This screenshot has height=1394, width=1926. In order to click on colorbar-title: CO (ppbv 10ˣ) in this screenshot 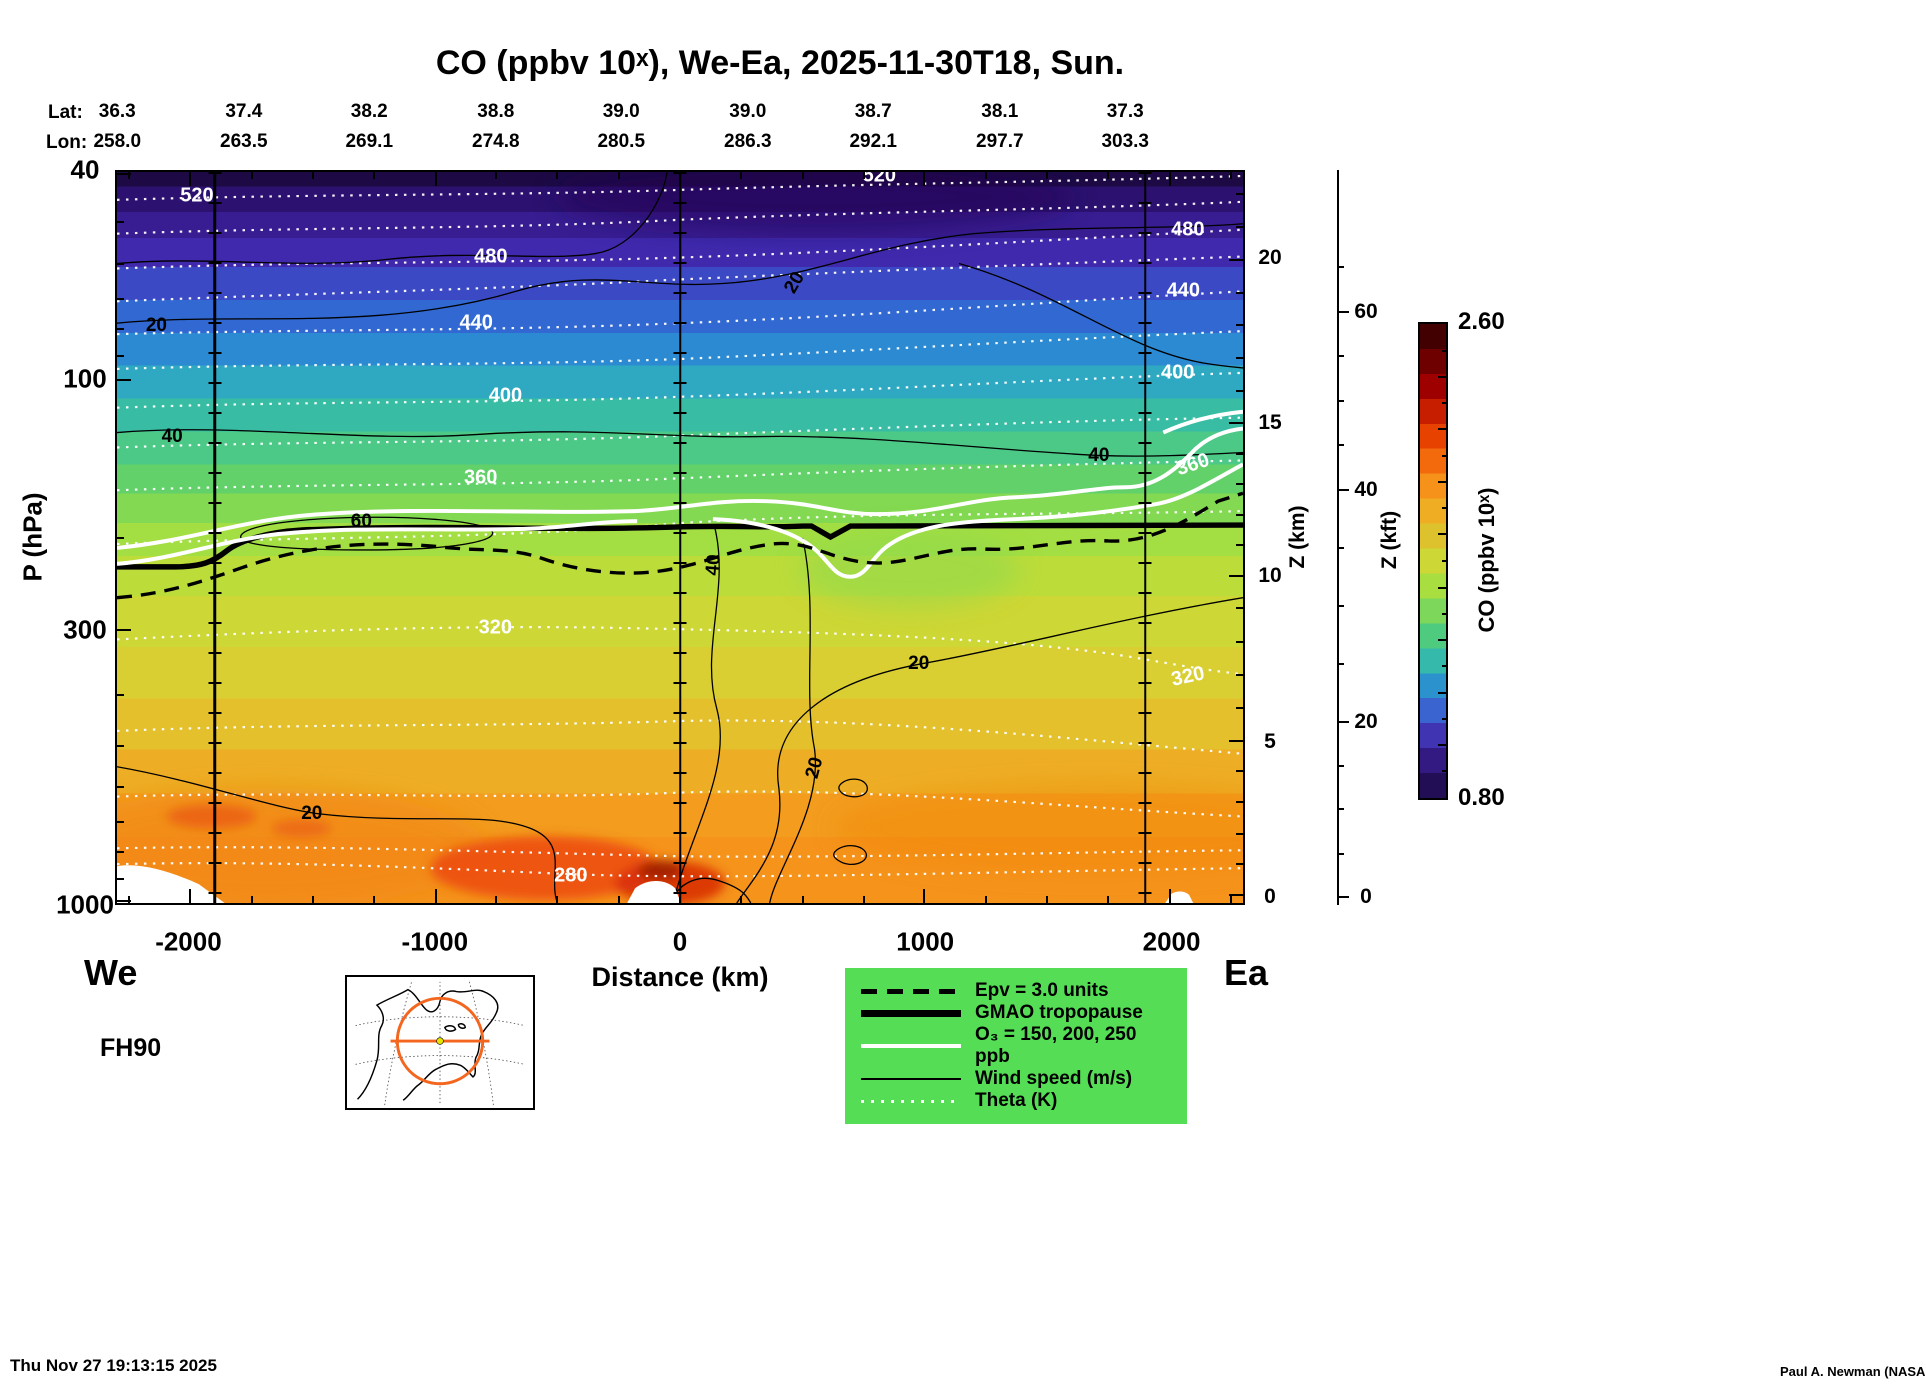, I will do `click(1486, 560)`.